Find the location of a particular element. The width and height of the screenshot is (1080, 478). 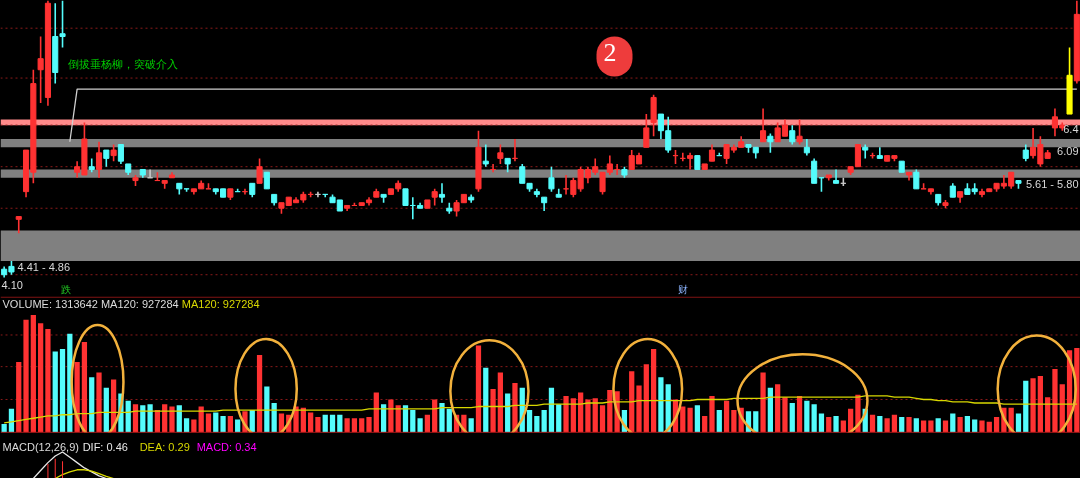

band-label: 5.61 - 5.80 is located at coordinates (1052, 183).